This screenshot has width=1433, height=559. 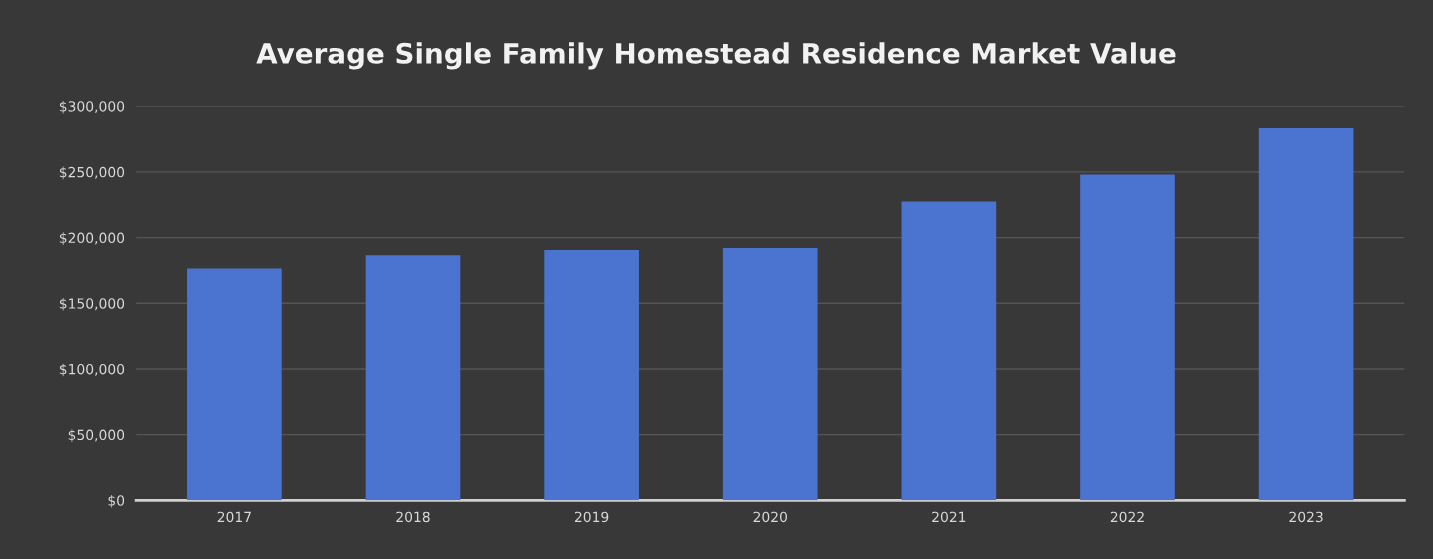 What do you see at coordinates (413, 517) in the screenshot?
I see `x-tick-label: 2018` at bounding box center [413, 517].